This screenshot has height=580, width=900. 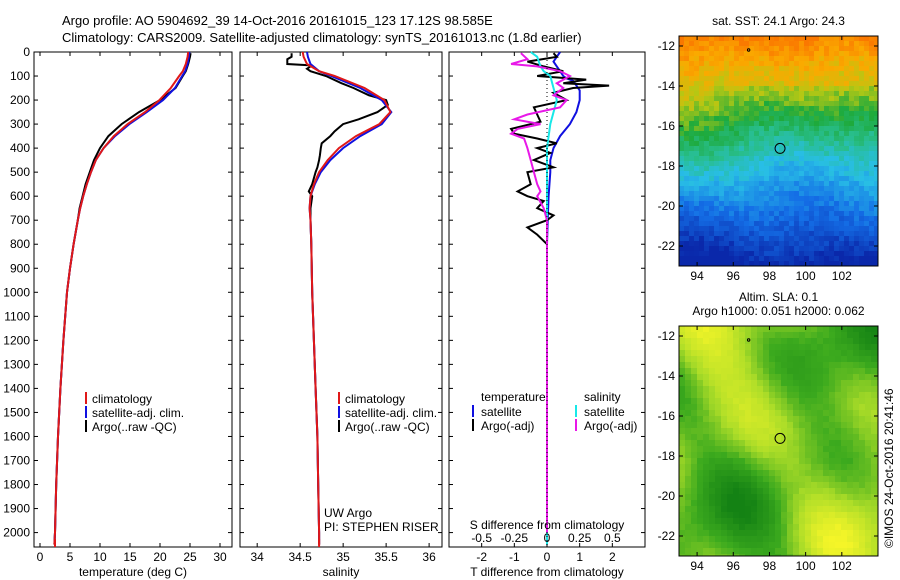 What do you see at coordinates (667, 336) in the screenshot?
I see `map-y-tick-label: -12` at bounding box center [667, 336].